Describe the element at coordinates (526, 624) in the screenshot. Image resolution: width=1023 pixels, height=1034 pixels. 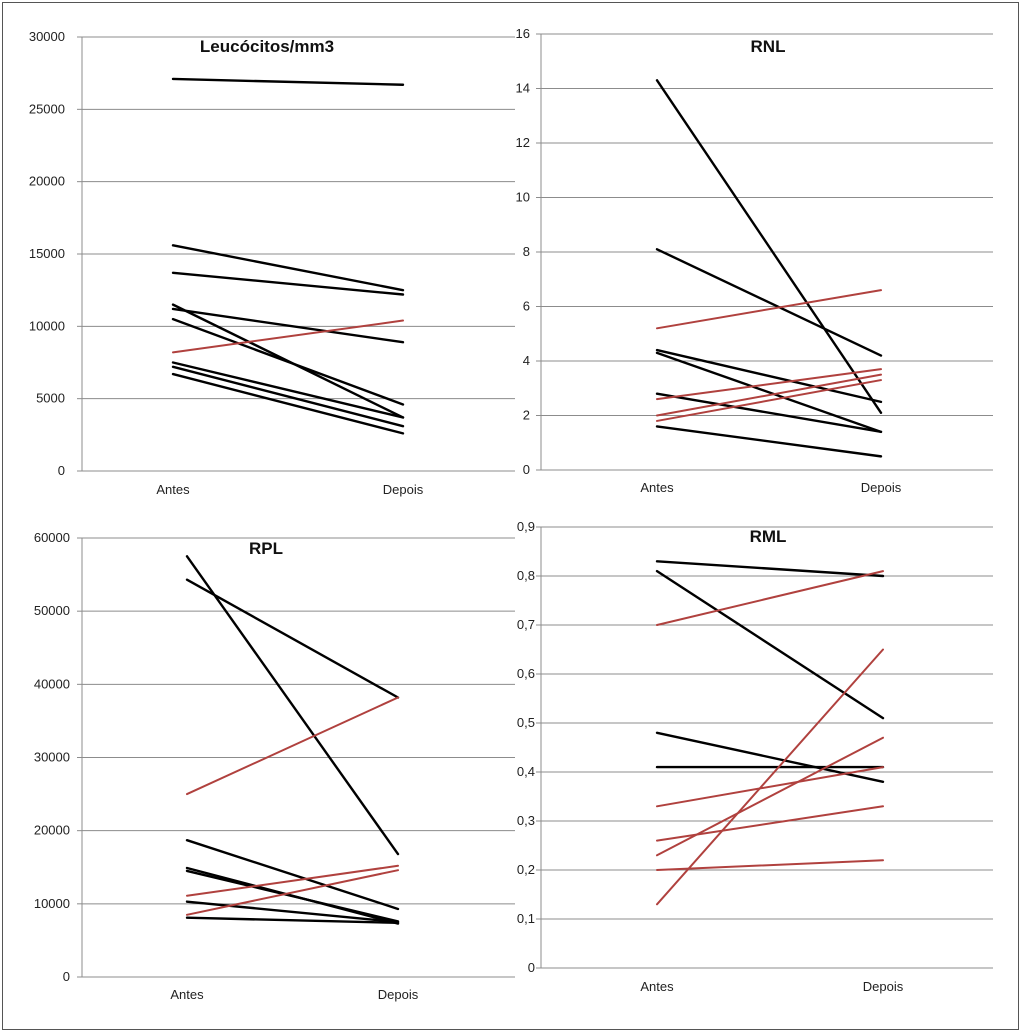
I see `y-tick-label: 0,7` at that location.